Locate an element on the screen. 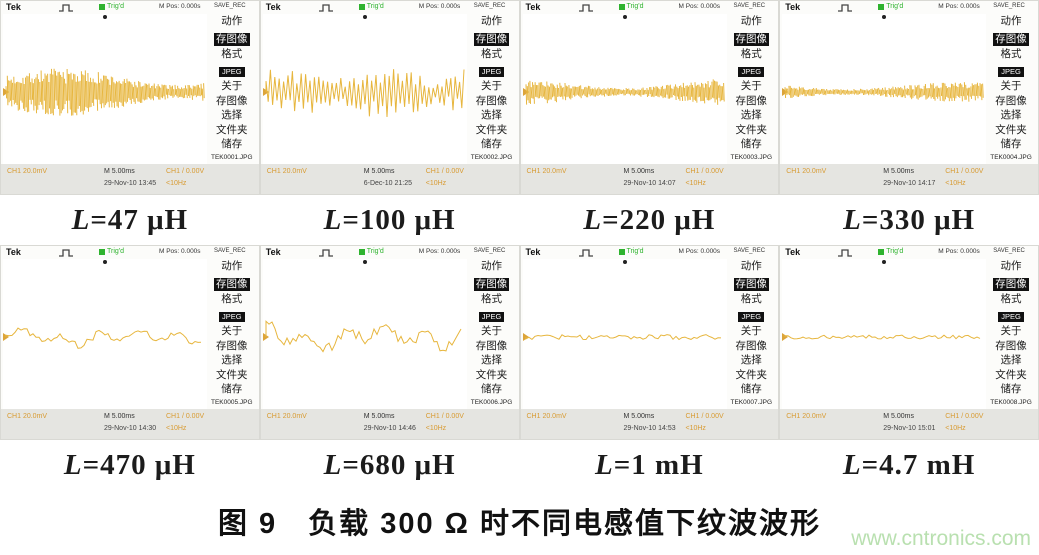 The height and width of the screenshot is (555, 1039). saved-filename: TEK0001.JPG is located at coordinates (231, 157).